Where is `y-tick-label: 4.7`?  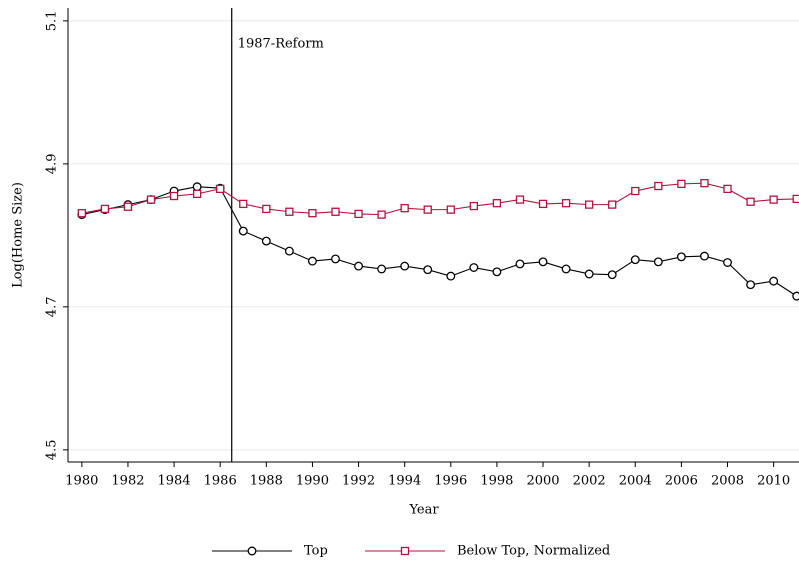 y-tick-label: 4.7 is located at coordinates (52, 307).